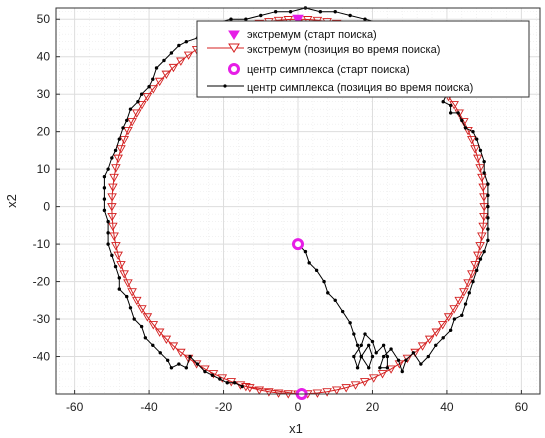 This screenshot has width=545, height=438. Describe the element at coordinates (42, 187) in the screenshot. I see `y-tick-labels: -40 -30 -20 -10 0 10 20 30 40 50` at that location.